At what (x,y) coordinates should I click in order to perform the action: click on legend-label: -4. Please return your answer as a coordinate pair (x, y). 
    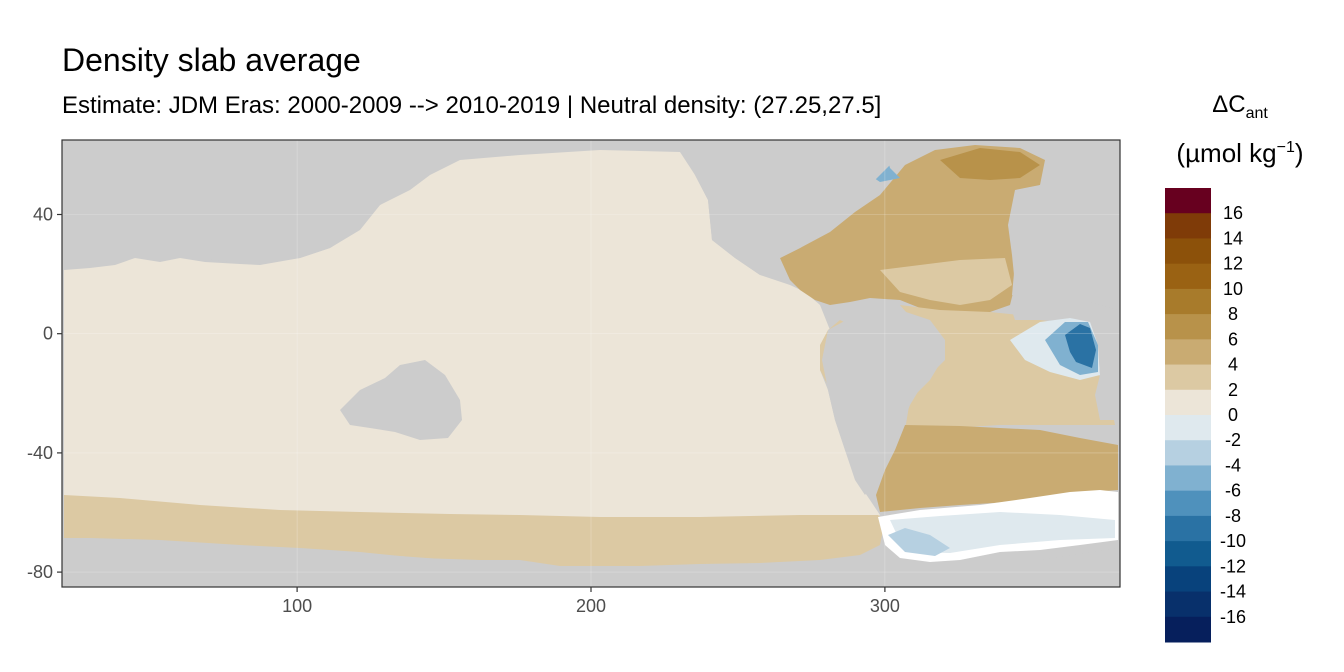
    Looking at the image, I should click on (1233, 465).